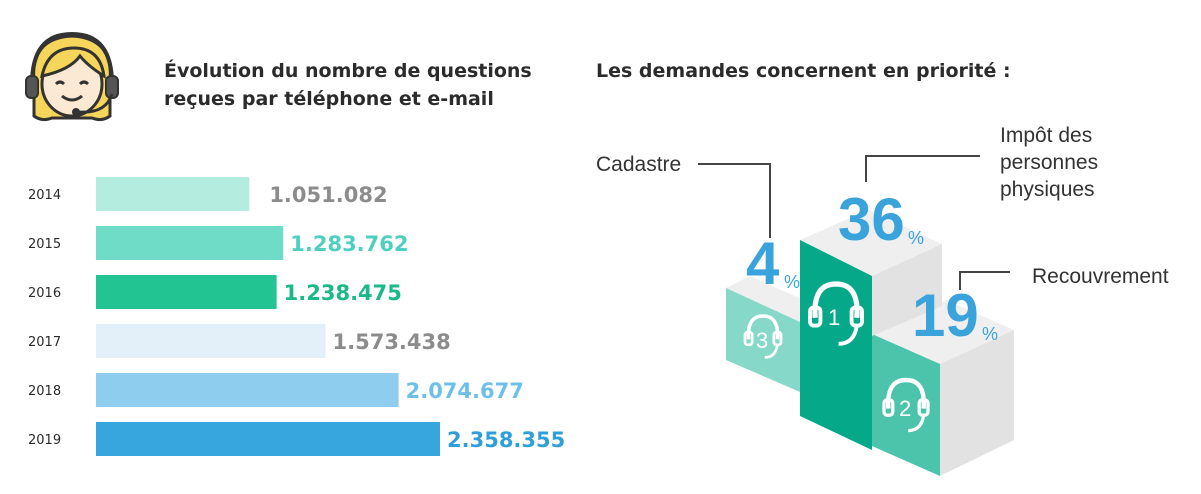  I want to click on bar-value-label: 2.074.677, so click(465, 391).